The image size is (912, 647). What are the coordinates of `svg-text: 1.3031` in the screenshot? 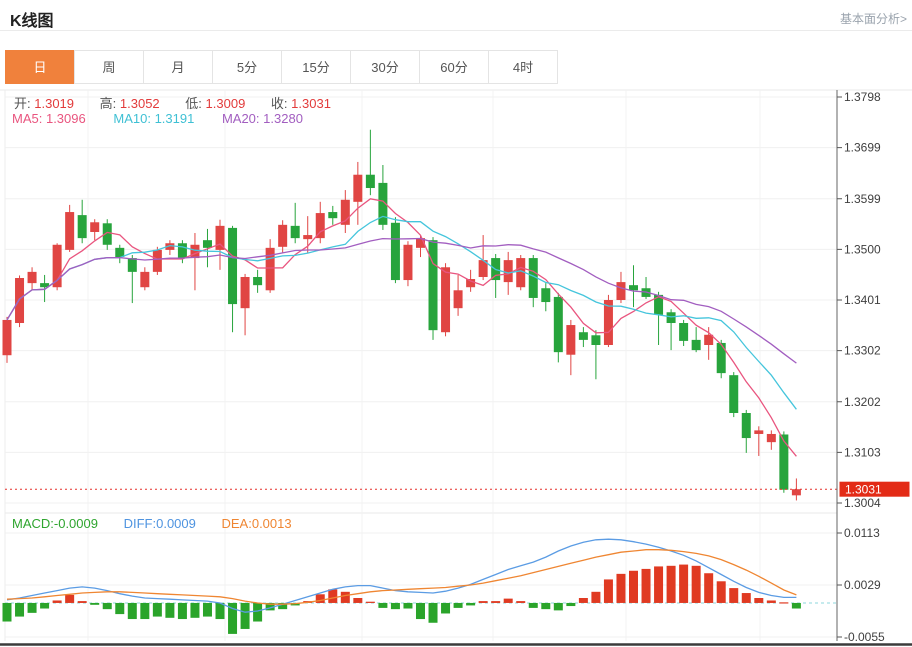 It's located at (863, 490).